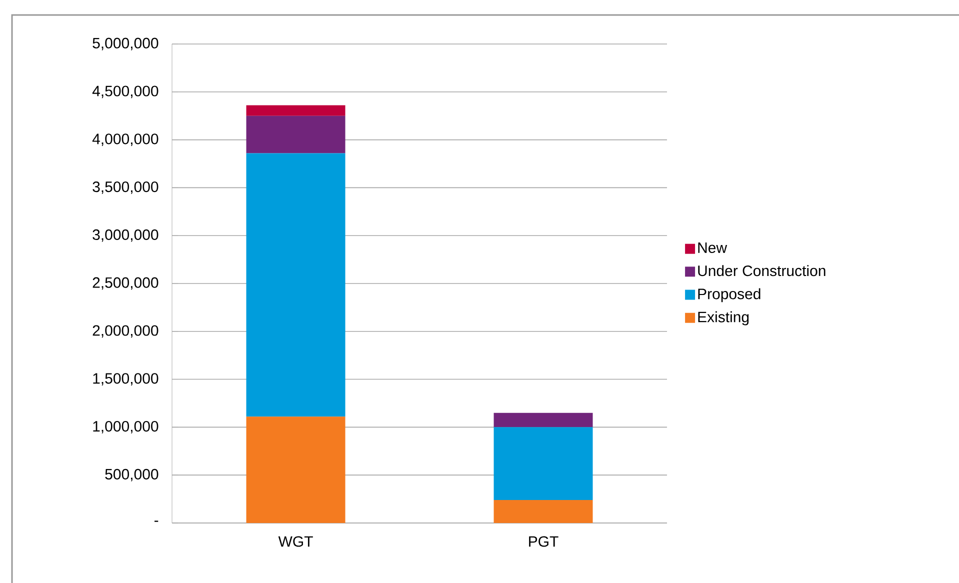 The height and width of the screenshot is (583, 959). I want to click on y-tick-label: 4,000,000, so click(125, 140).